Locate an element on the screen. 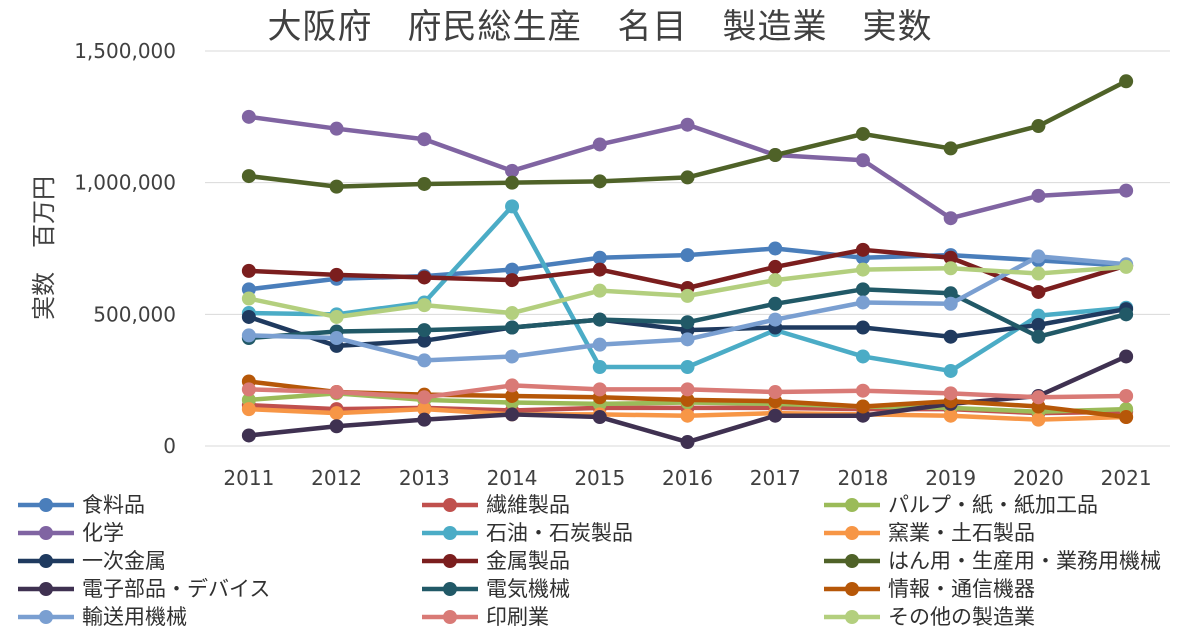 The image size is (1200, 628). legend-label: 印刷業 is located at coordinates (517, 616).